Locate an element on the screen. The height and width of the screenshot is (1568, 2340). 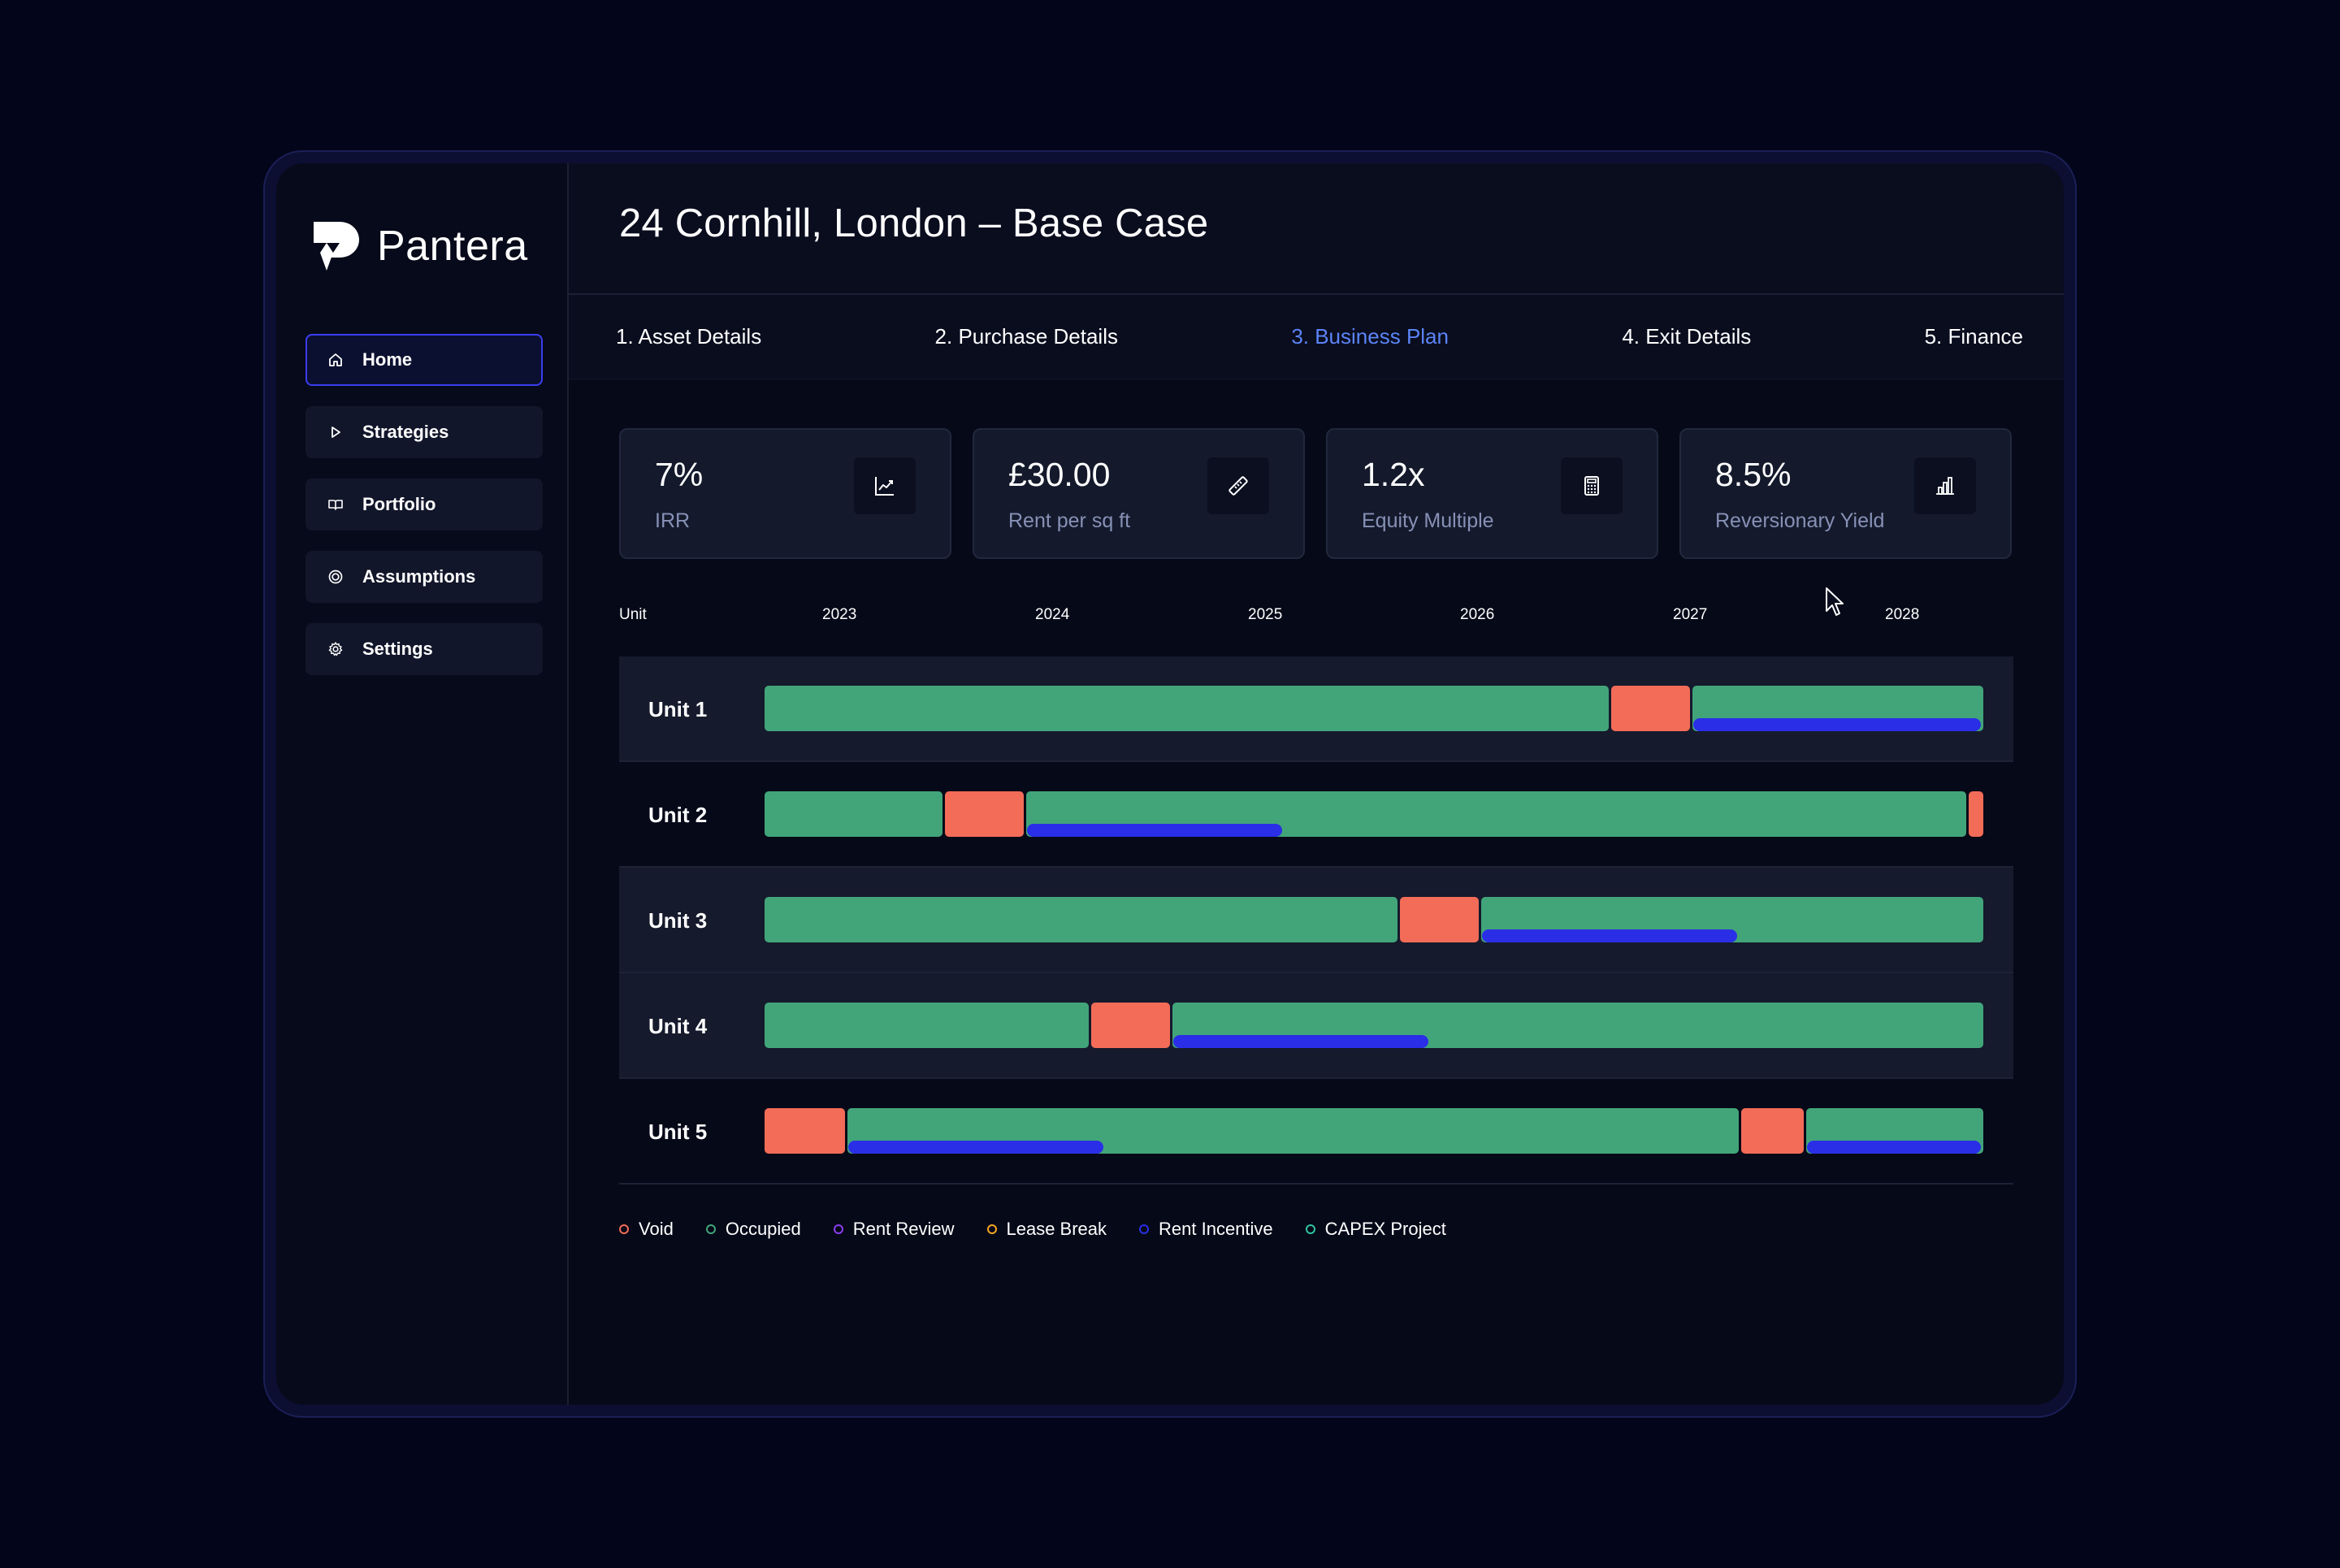
legend-label: Rent Incentive is located at coordinates (1216, 1229).